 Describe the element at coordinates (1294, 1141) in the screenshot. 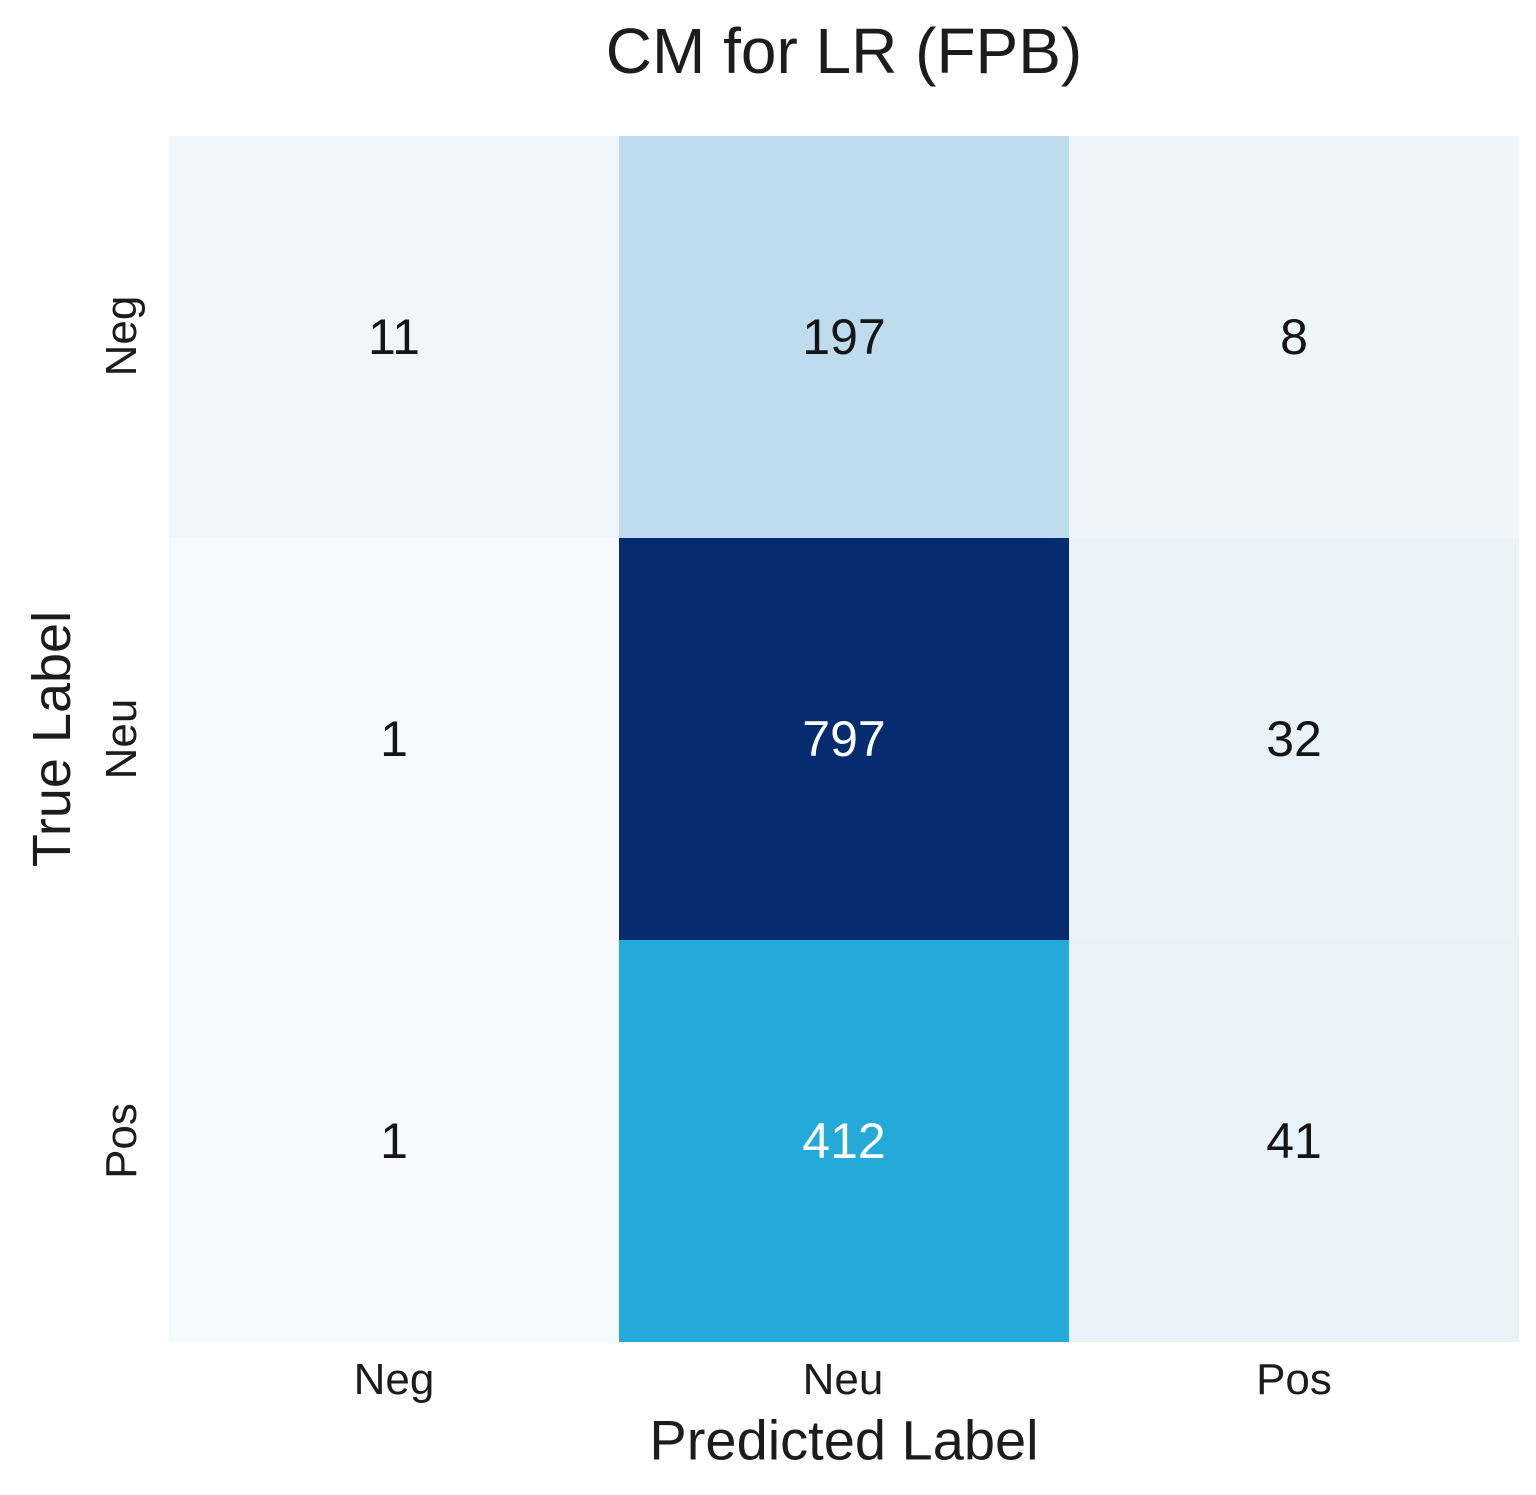

I see `matrix-cell: 41` at that location.